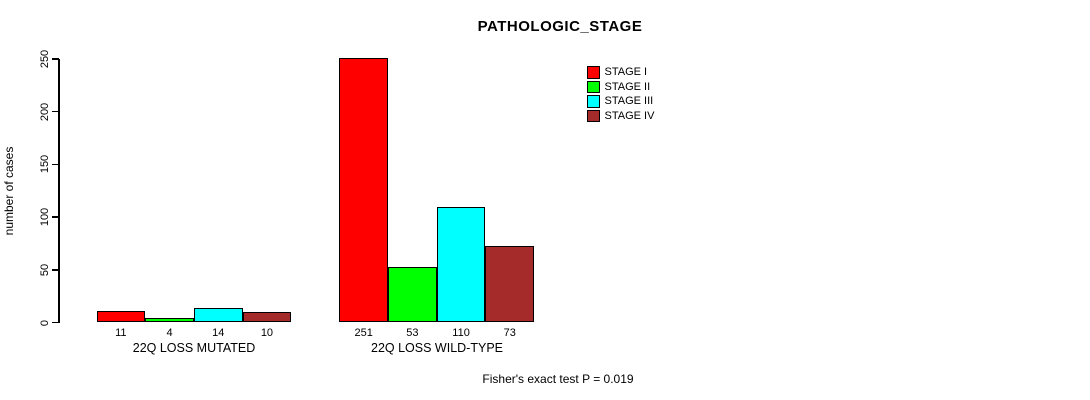  Describe the element at coordinates (59, 191) in the screenshot. I see `y-axis-line` at that location.